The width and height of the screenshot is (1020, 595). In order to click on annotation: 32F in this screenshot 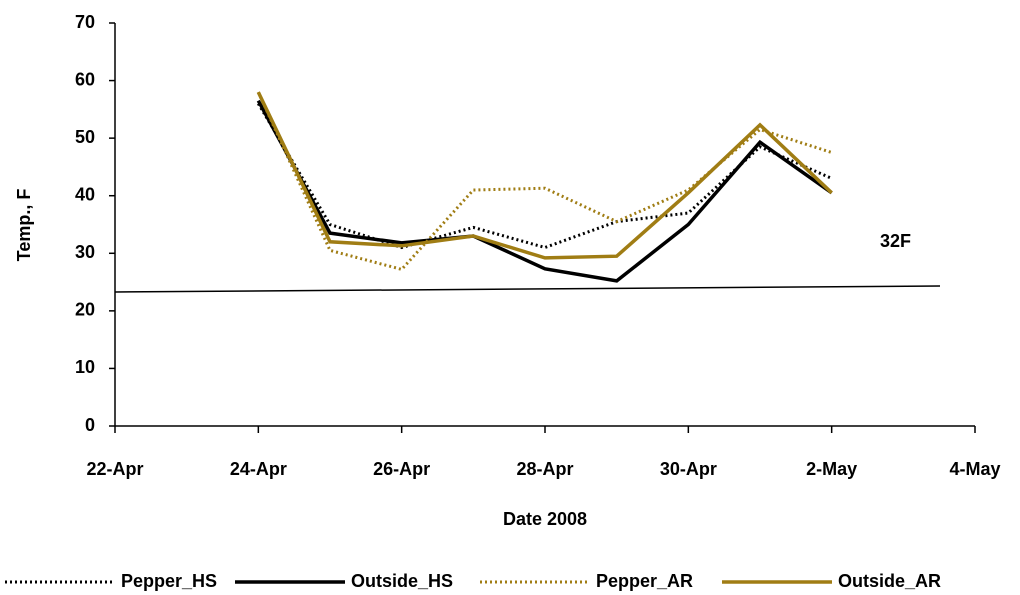, I will do `click(895, 241)`.